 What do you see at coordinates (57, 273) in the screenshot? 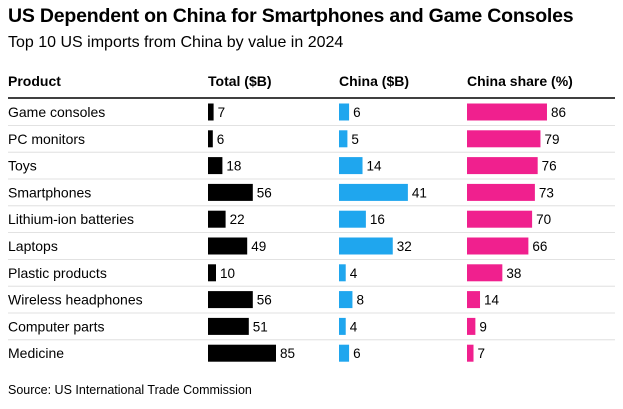
I see `category-label: Plastic products` at bounding box center [57, 273].